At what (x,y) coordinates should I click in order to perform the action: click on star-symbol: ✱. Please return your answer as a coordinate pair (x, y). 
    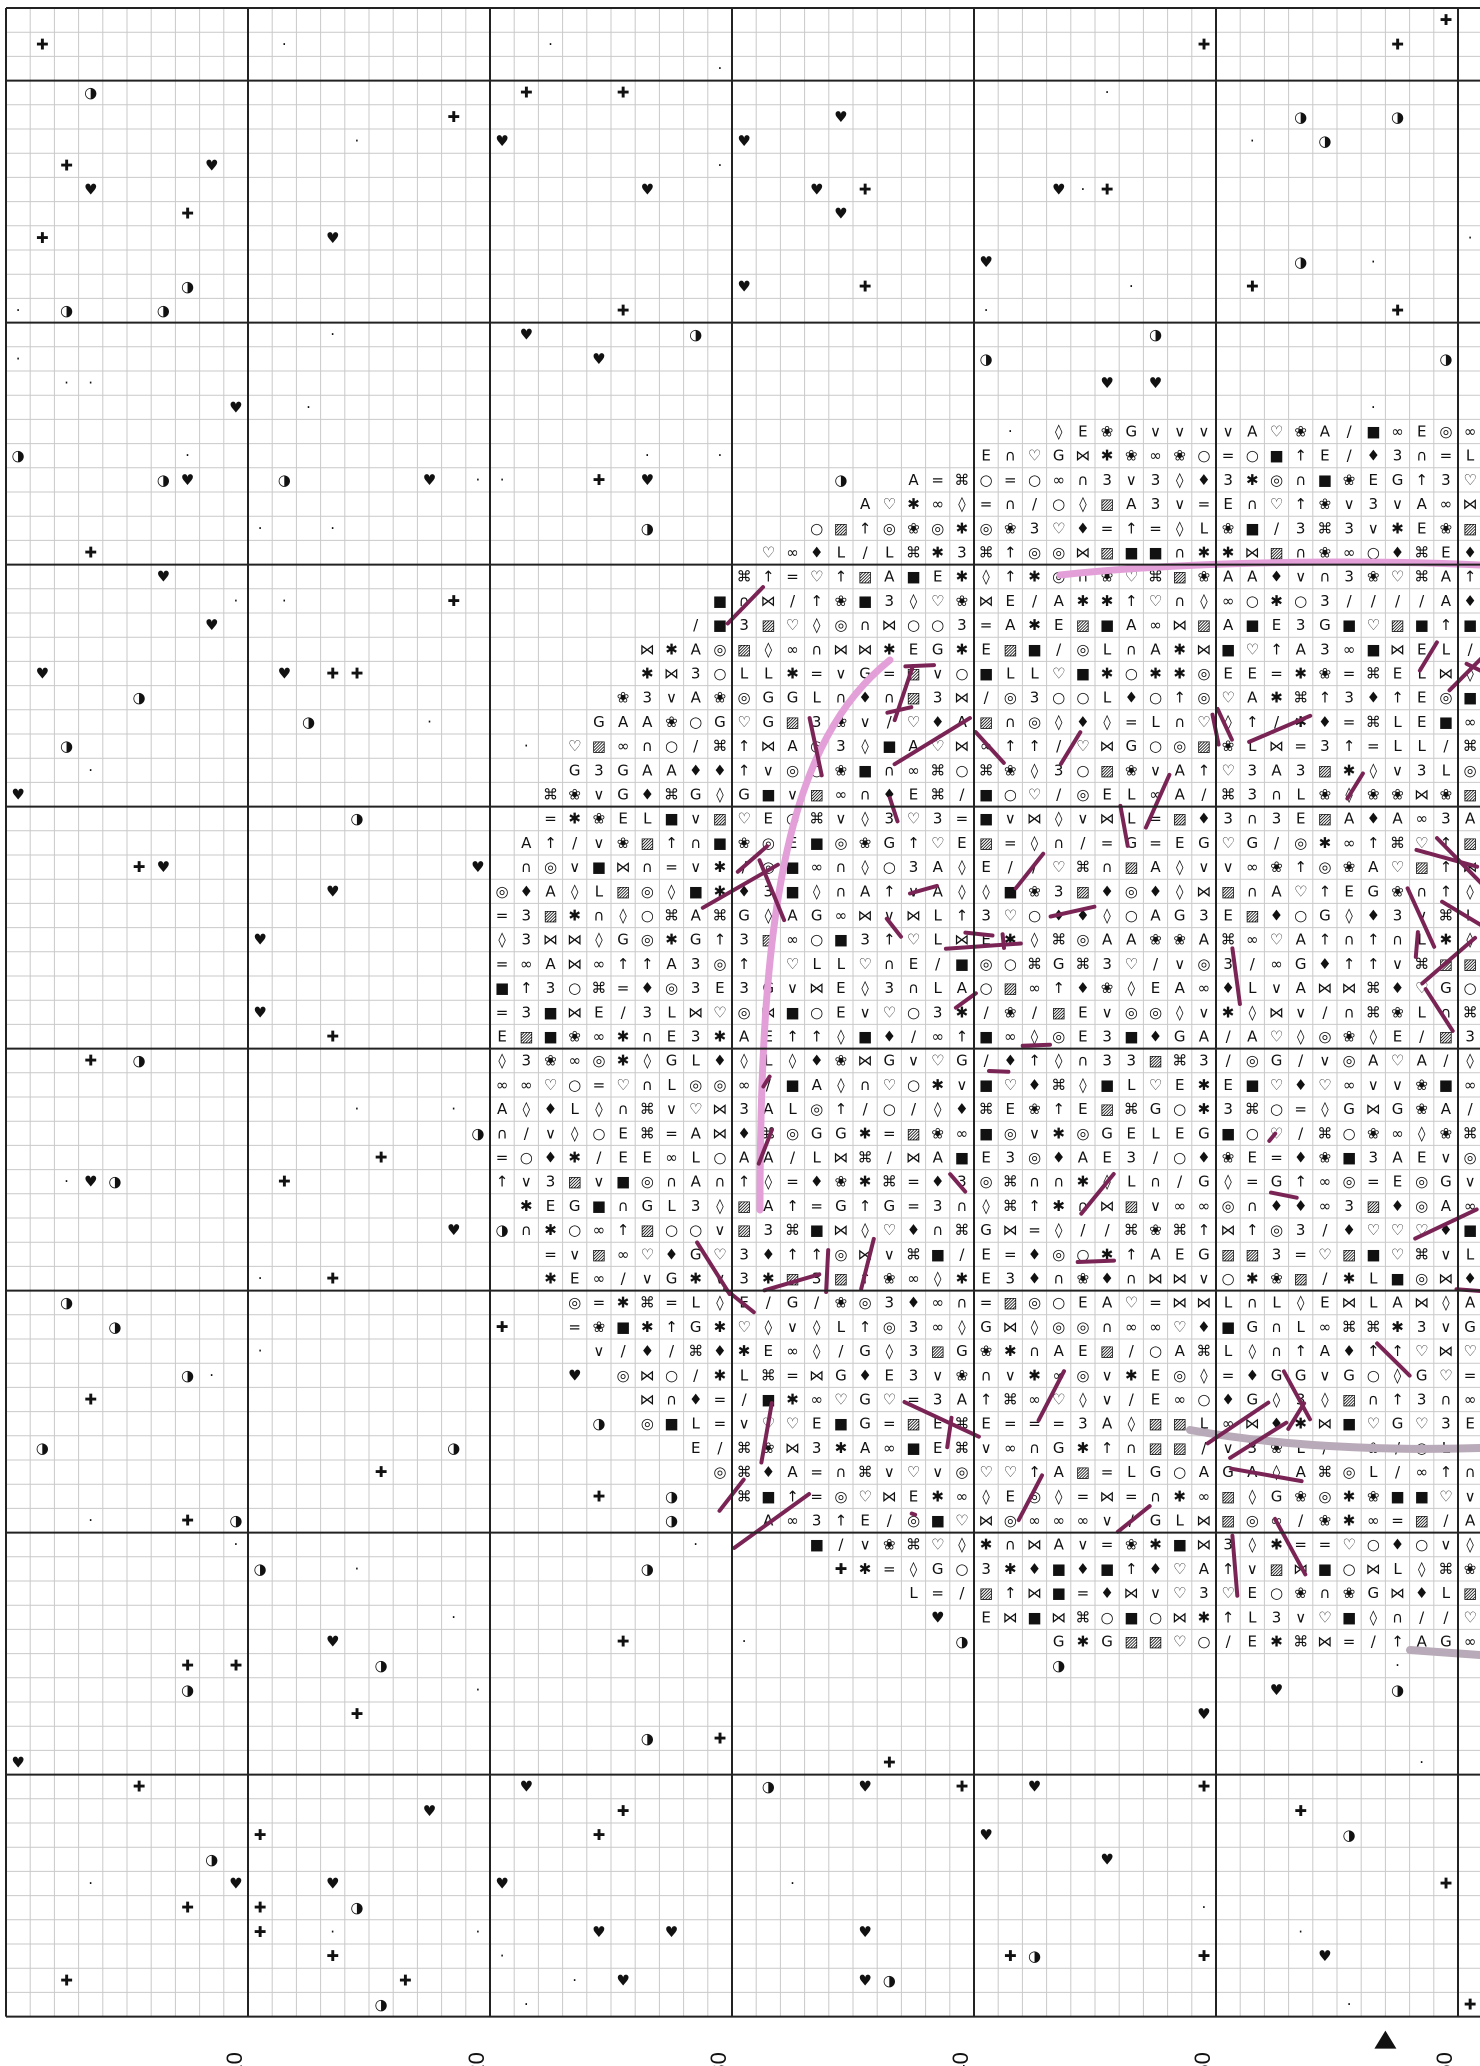
    Looking at the image, I should click on (720, 1327).